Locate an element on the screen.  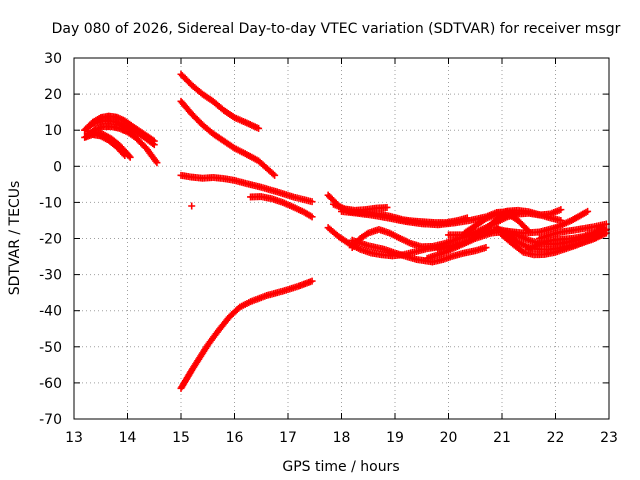
y-tick-label: 20 is located at coordinates (53, 95).